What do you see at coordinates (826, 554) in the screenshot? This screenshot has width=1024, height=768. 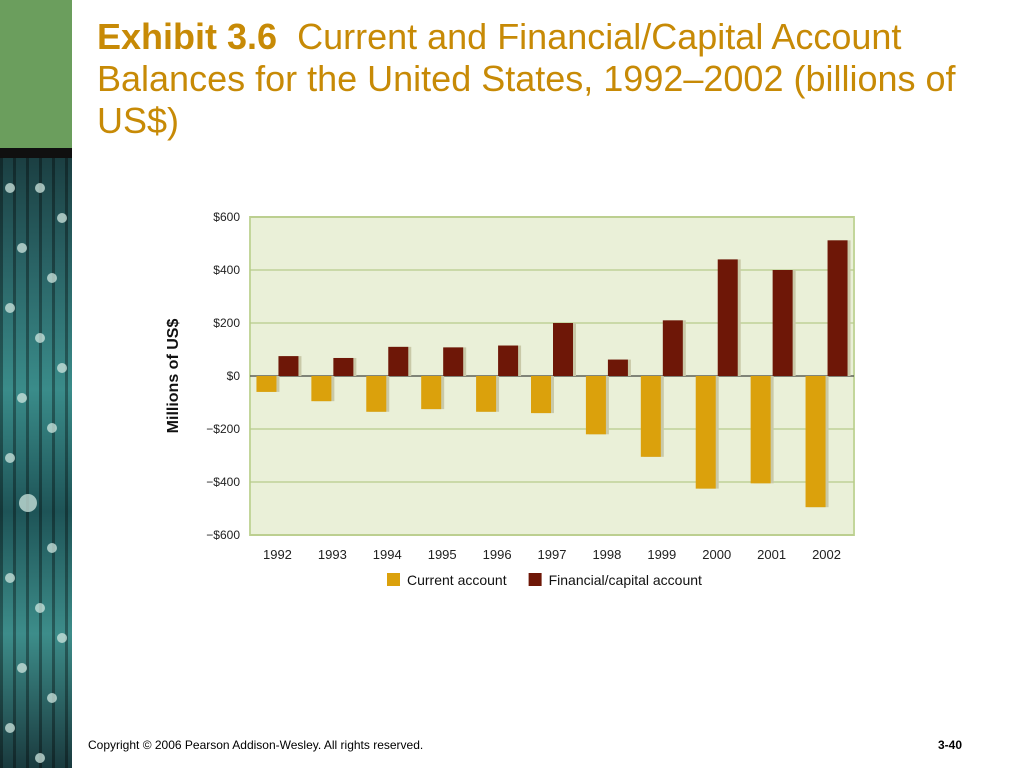 I see `x-tick-label: 2002` at bounding box center [826, 554].